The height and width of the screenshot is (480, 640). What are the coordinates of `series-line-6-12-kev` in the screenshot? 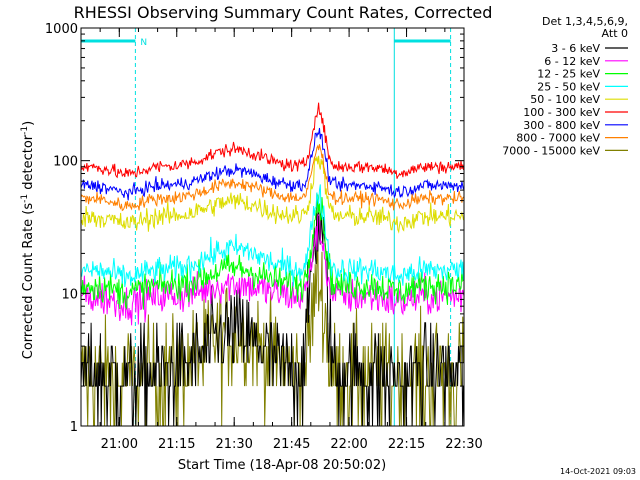 It's located at (272, 270).